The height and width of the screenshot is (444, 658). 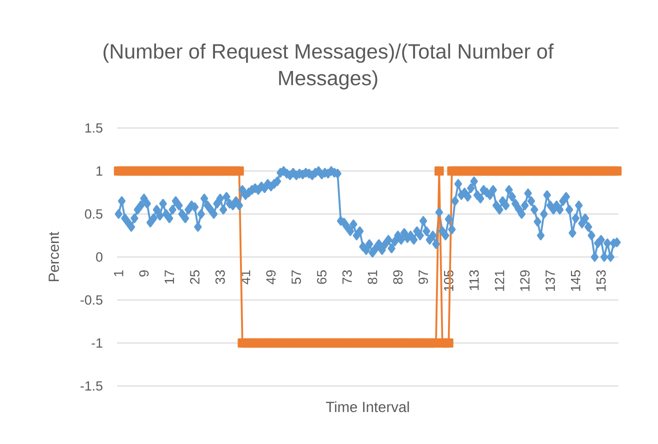 I want to click on x-tick-label: 145, so click(x=575, y=280).